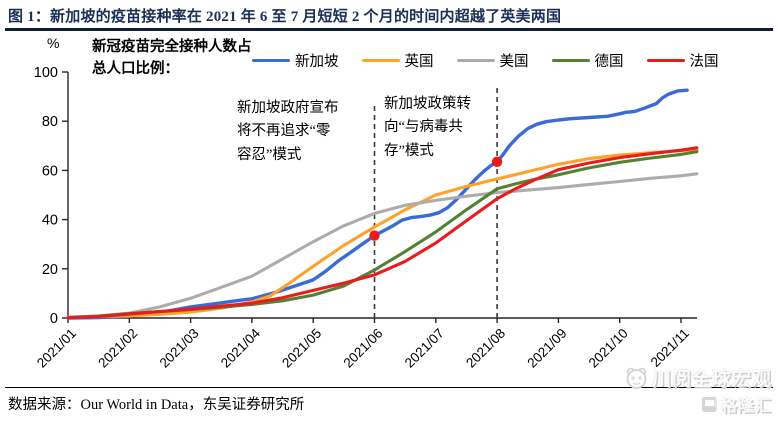  I want to click on gelonghui-icon, so click(709, 404).